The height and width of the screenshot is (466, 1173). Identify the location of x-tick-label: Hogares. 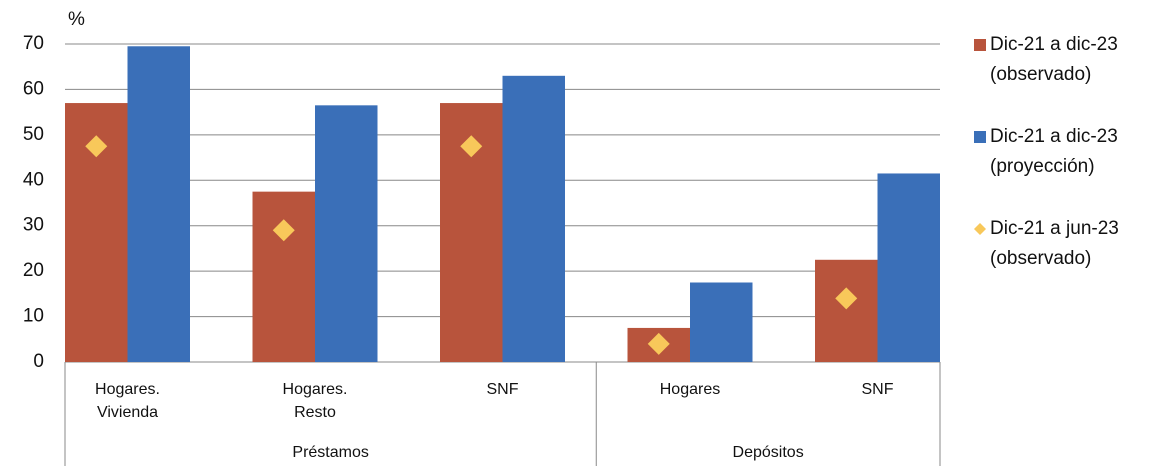
(690, 389).